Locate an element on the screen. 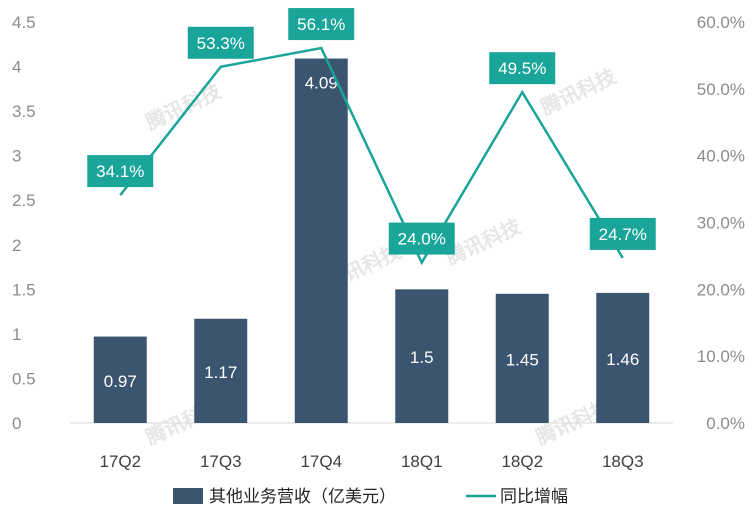  category-label: 18Q2 is located at coordinates (522, 461).